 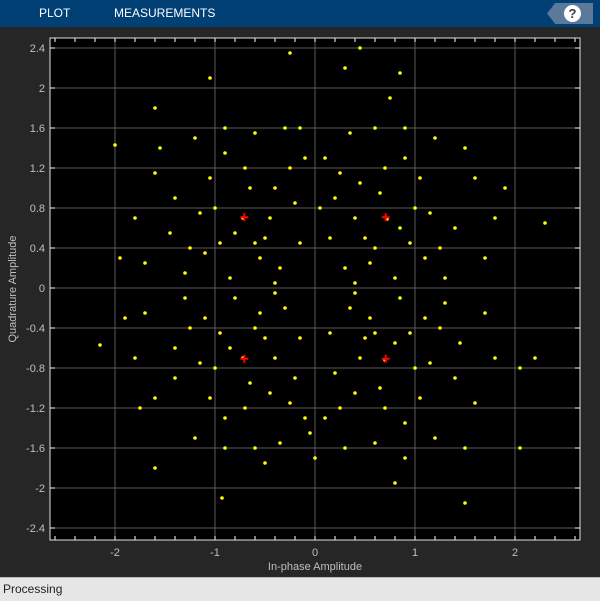 What do you see at coordinates (13, 288) in the screenshot?
I see `y-axis-label: Quadrature Amplitude` at bounding box center [13, 288].